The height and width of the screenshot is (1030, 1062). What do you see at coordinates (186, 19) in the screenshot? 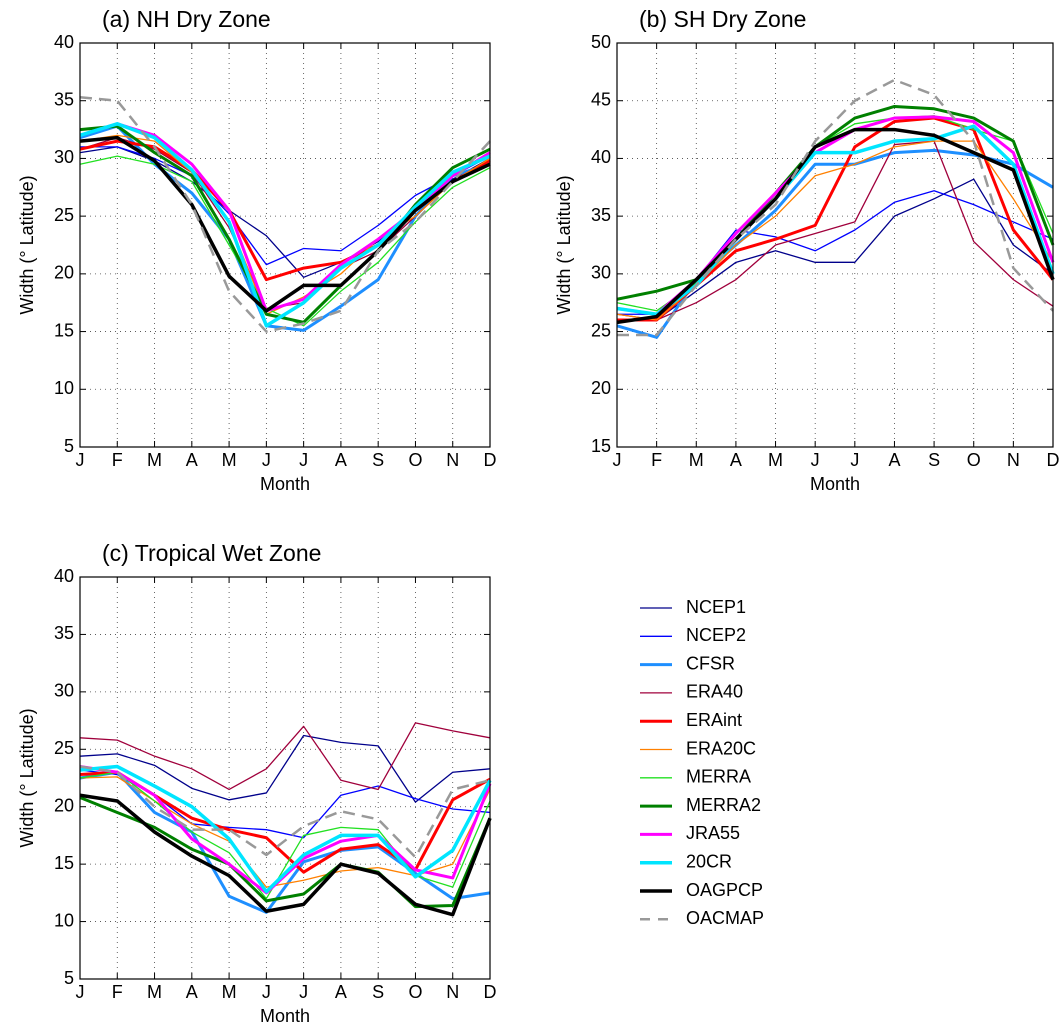
I see `chart-title: (a) NH Dry Zone` at bounding box center [186, 19].